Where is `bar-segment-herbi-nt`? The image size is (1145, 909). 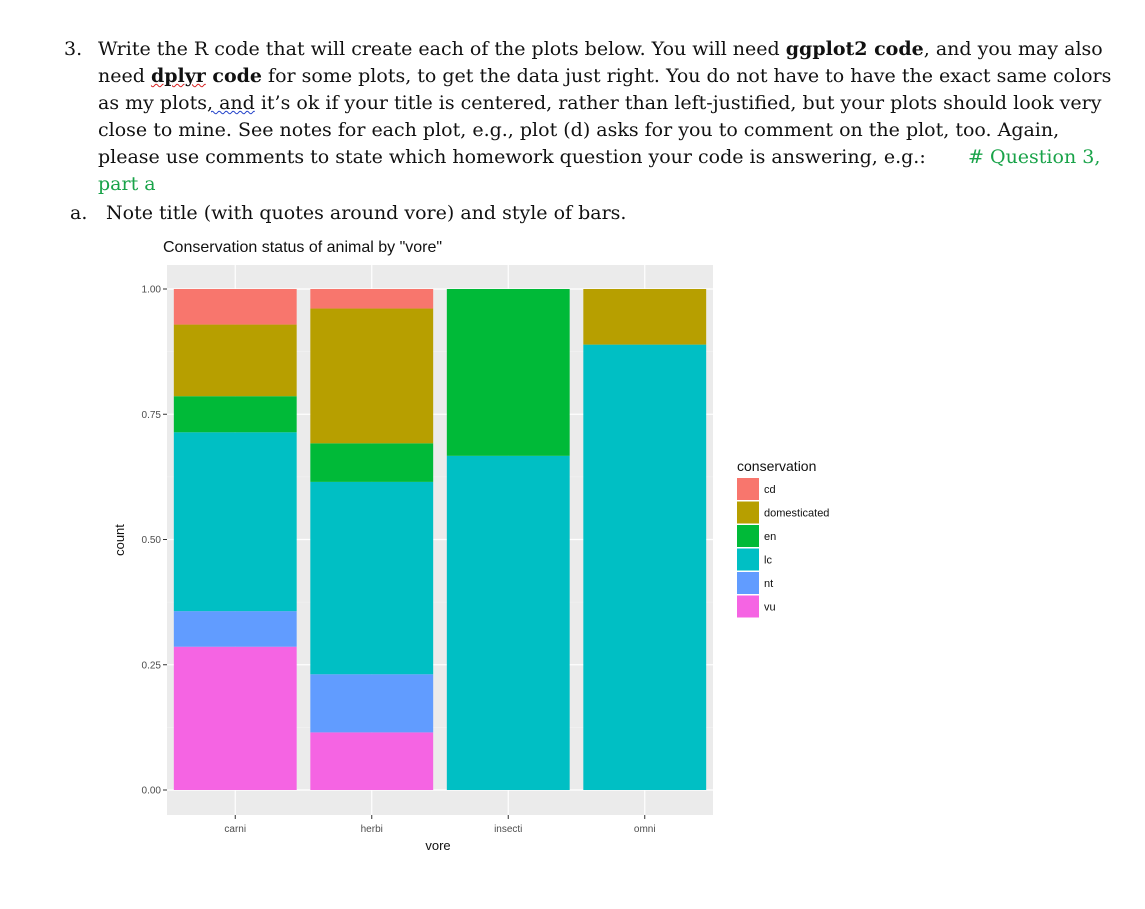 bar-segment-herbi-nt is located at coordinates (372, 703).